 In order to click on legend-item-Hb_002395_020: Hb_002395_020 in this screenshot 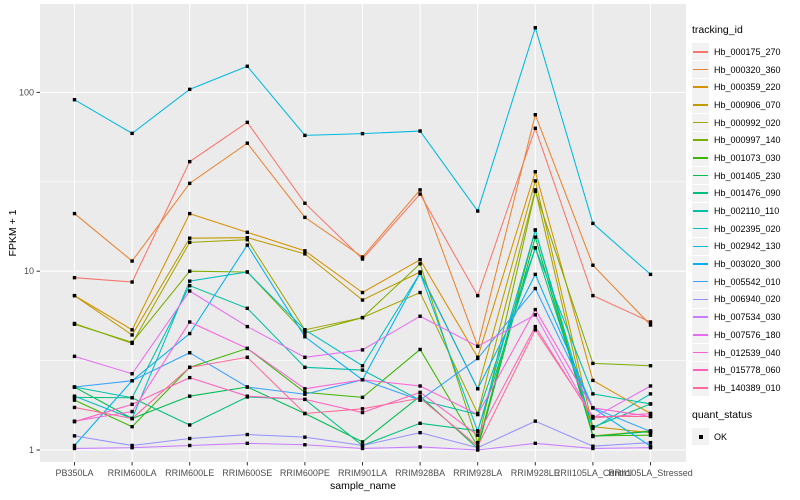, I will do `click(745, 229)`.